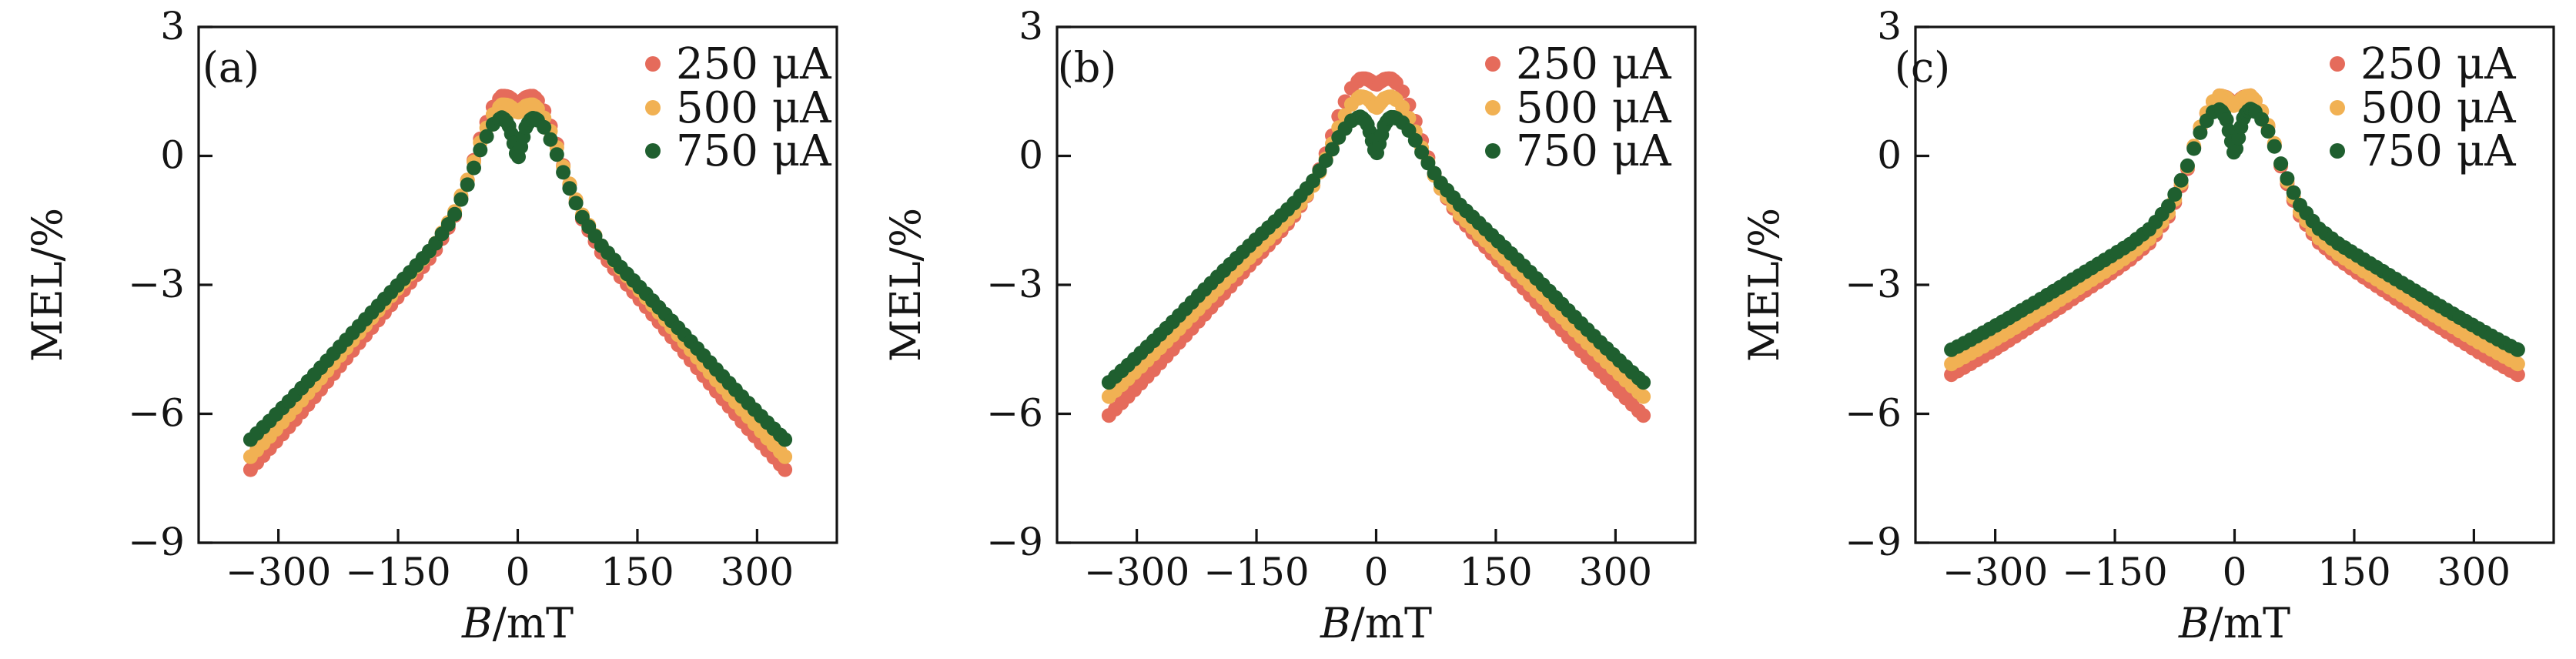  Describe the element at coordinates (231, 67) in the screenshot. I see `panel-tag: (a)` at that location.